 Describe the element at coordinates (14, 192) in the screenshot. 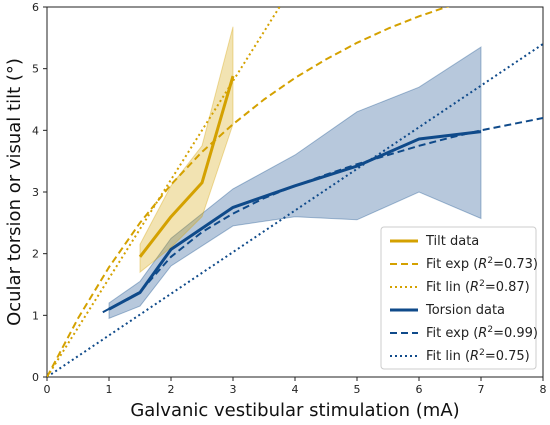

I see `y-axis-label: Ocular torsion or visual tilt (°)` at that location.